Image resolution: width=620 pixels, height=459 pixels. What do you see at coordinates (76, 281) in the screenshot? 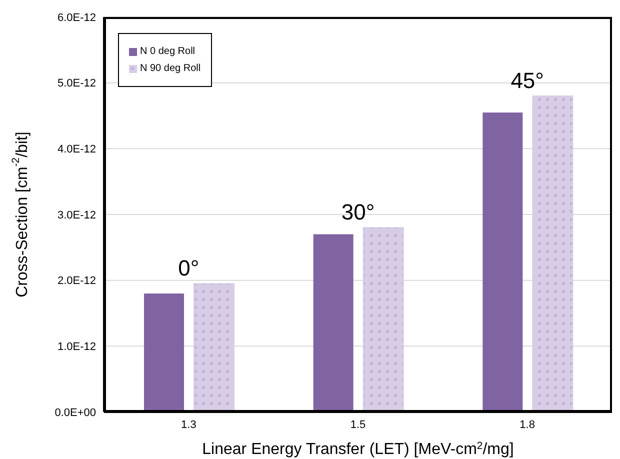
I see `y-tick-label: 2.0E-12` at bounding box center [76, 281].